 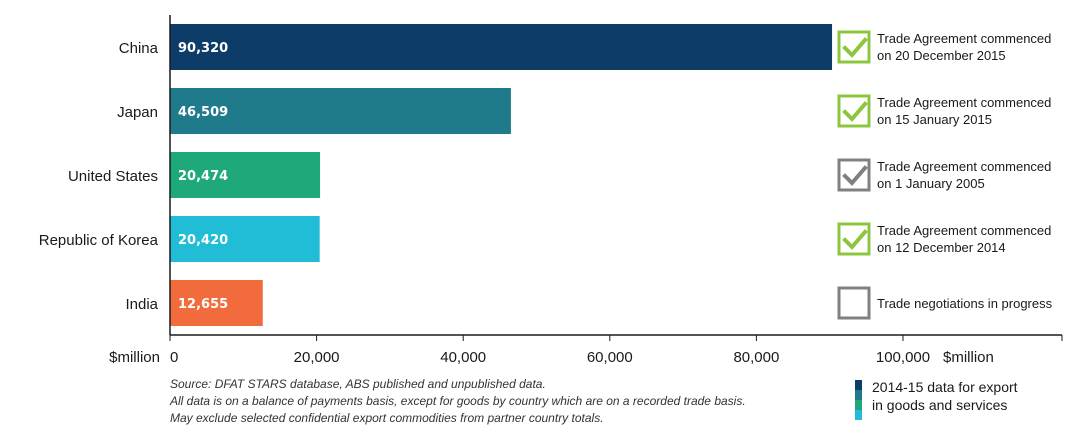 What do you see at coordinates (941, 247) in the screenshot?
I see `status-text-line-2: on 12 December 2014` at bounding box center [941, 247].